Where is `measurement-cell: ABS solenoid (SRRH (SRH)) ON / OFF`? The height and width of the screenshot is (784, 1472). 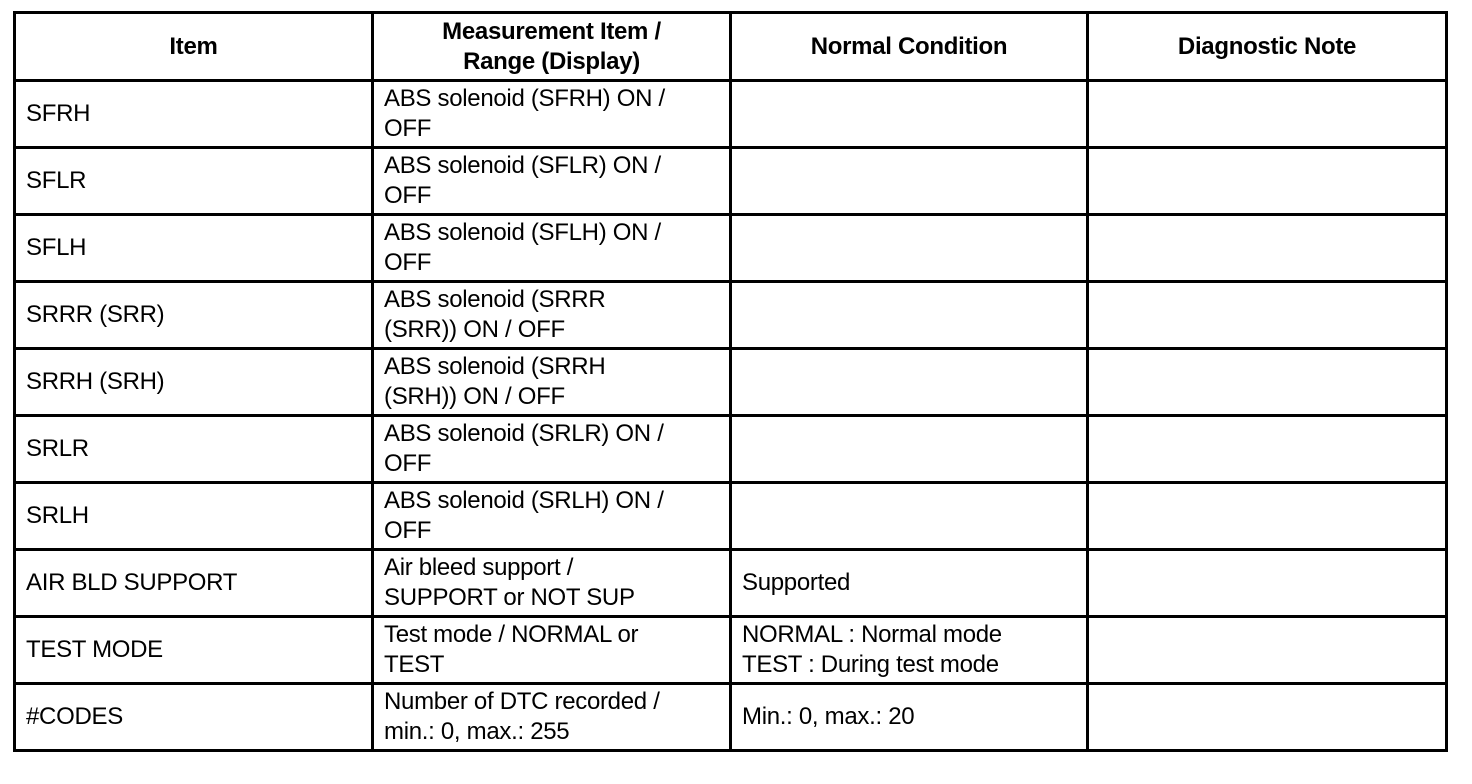 measurement-cell: ABS solenoid (SRRH (SRH)) ON / OFF is located at coordinates (551, 382).